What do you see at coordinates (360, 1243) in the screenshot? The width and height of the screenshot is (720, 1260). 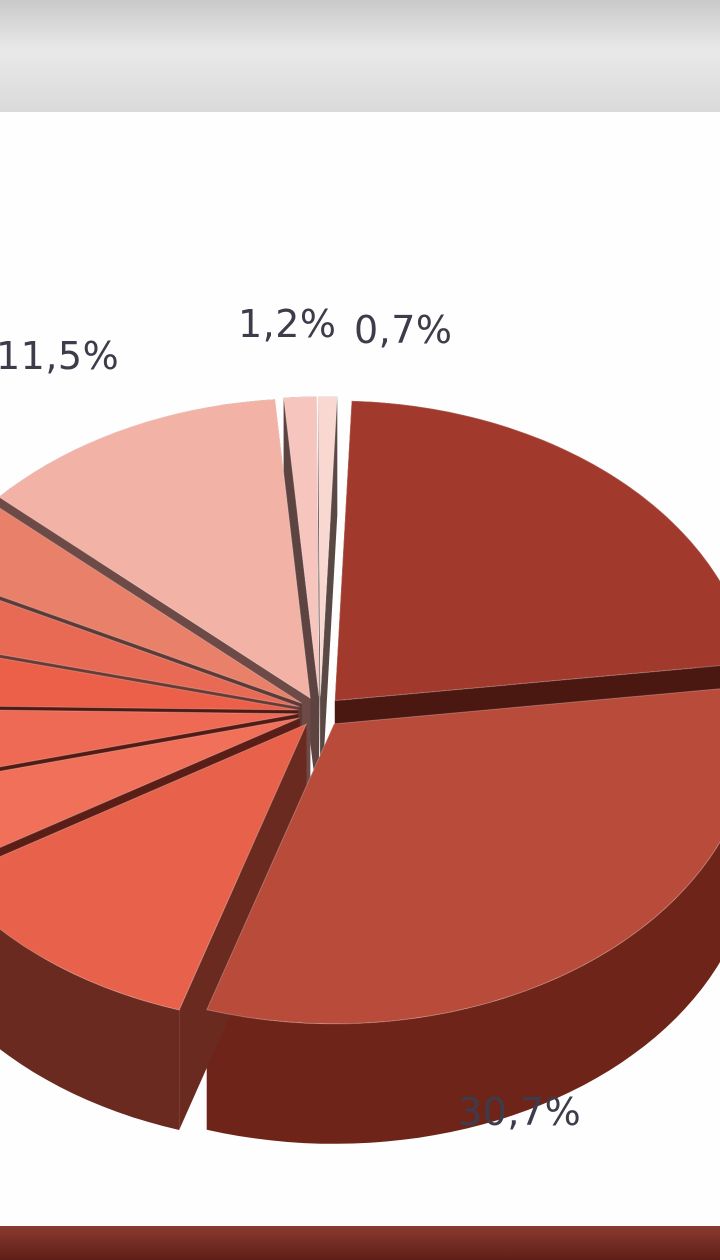 I see `bottom-band` at bounding box center [360, 1243].